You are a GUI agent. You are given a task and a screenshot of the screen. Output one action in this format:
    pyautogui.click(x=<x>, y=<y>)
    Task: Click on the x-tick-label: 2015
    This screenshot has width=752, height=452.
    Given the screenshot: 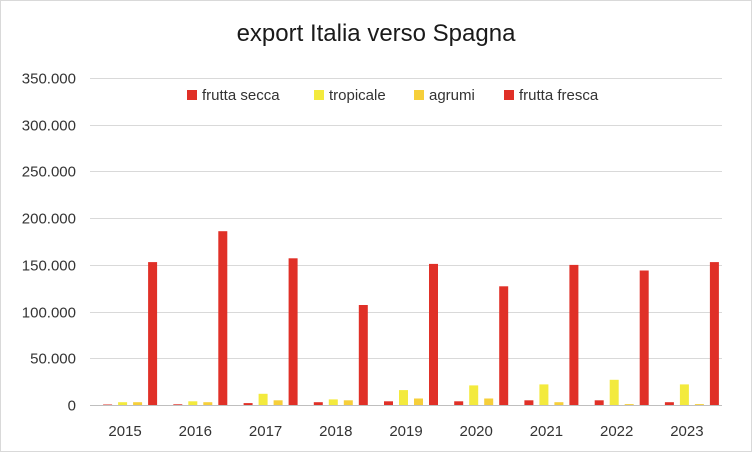 What is the action you would take?
    pyautogui.click(x=124, y=431)
    